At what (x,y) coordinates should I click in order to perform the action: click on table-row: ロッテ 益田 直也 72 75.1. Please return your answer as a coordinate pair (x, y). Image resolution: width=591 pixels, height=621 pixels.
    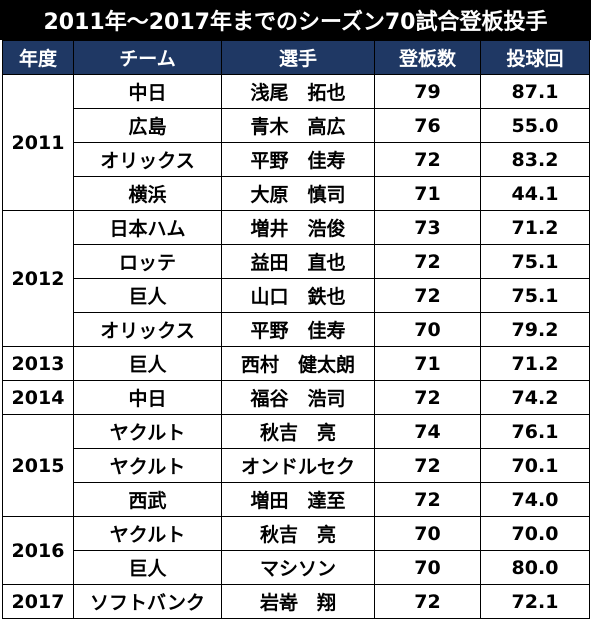
    Looking at the image, I should click on (296, 261).